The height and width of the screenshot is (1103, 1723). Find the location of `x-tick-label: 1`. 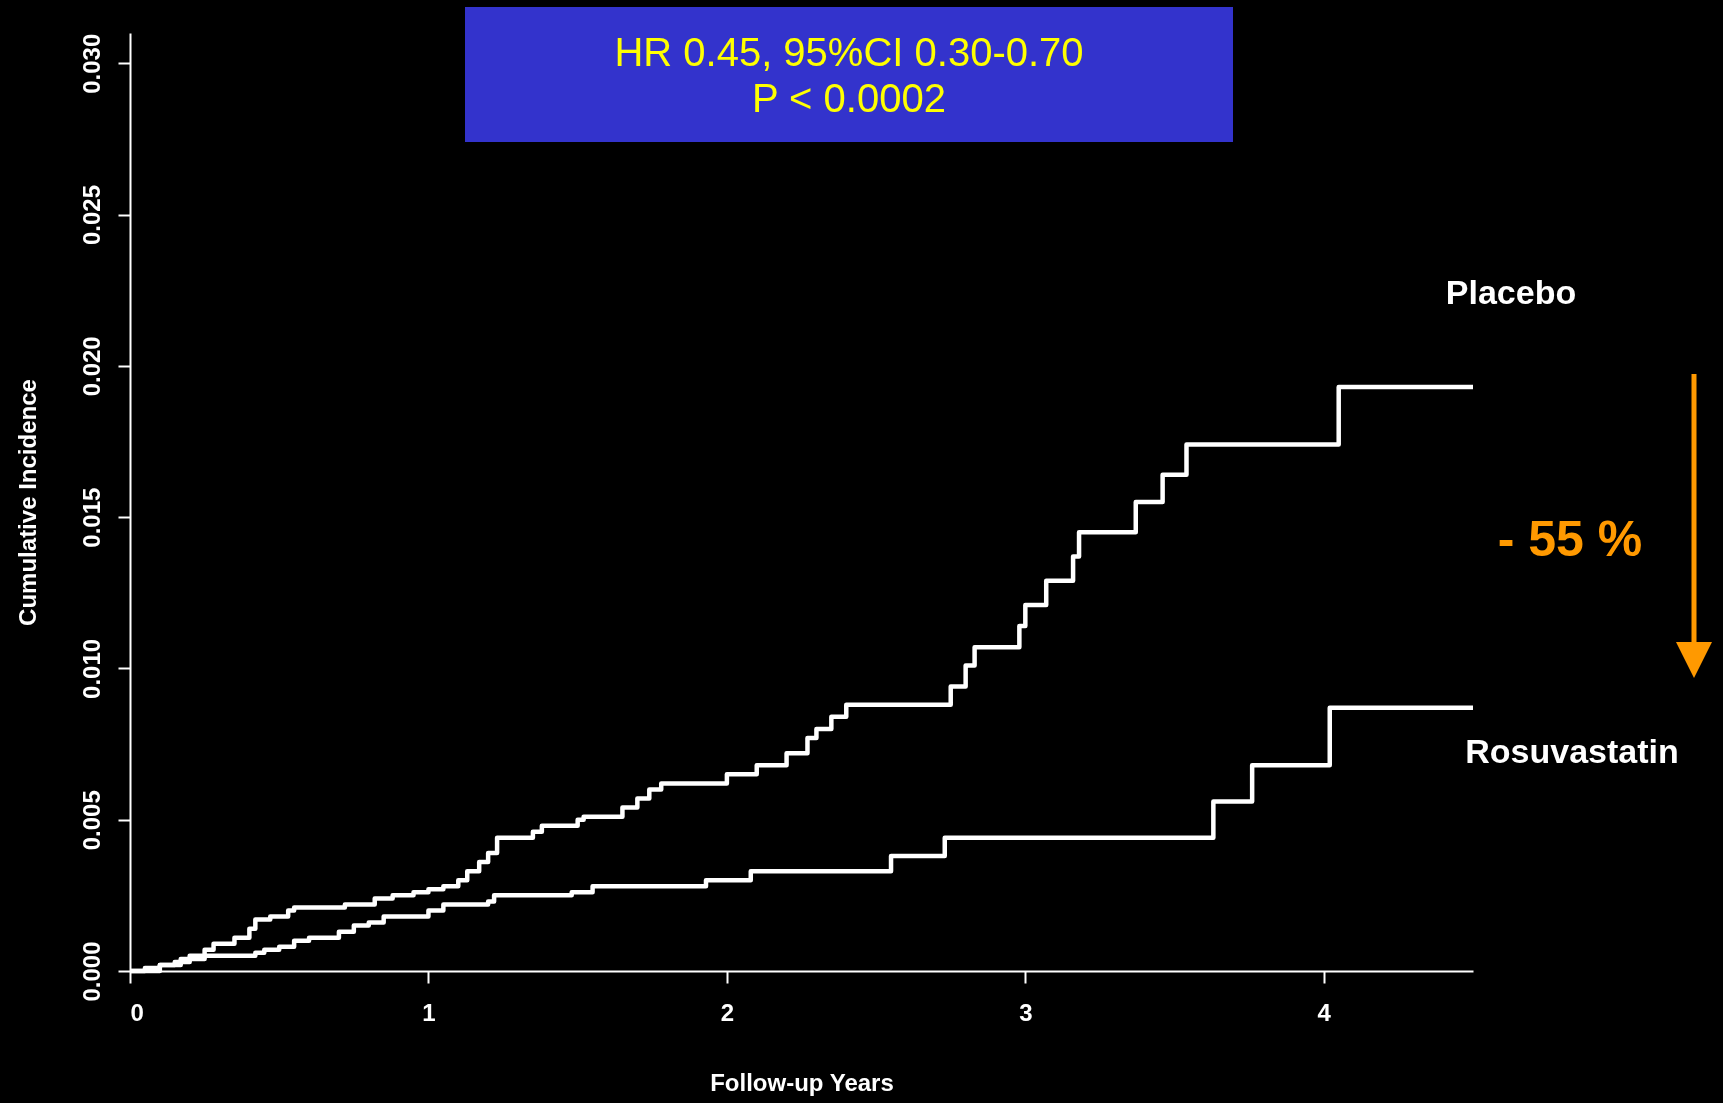

x-tick-label: 1 is located at coordinates (429, 1012).